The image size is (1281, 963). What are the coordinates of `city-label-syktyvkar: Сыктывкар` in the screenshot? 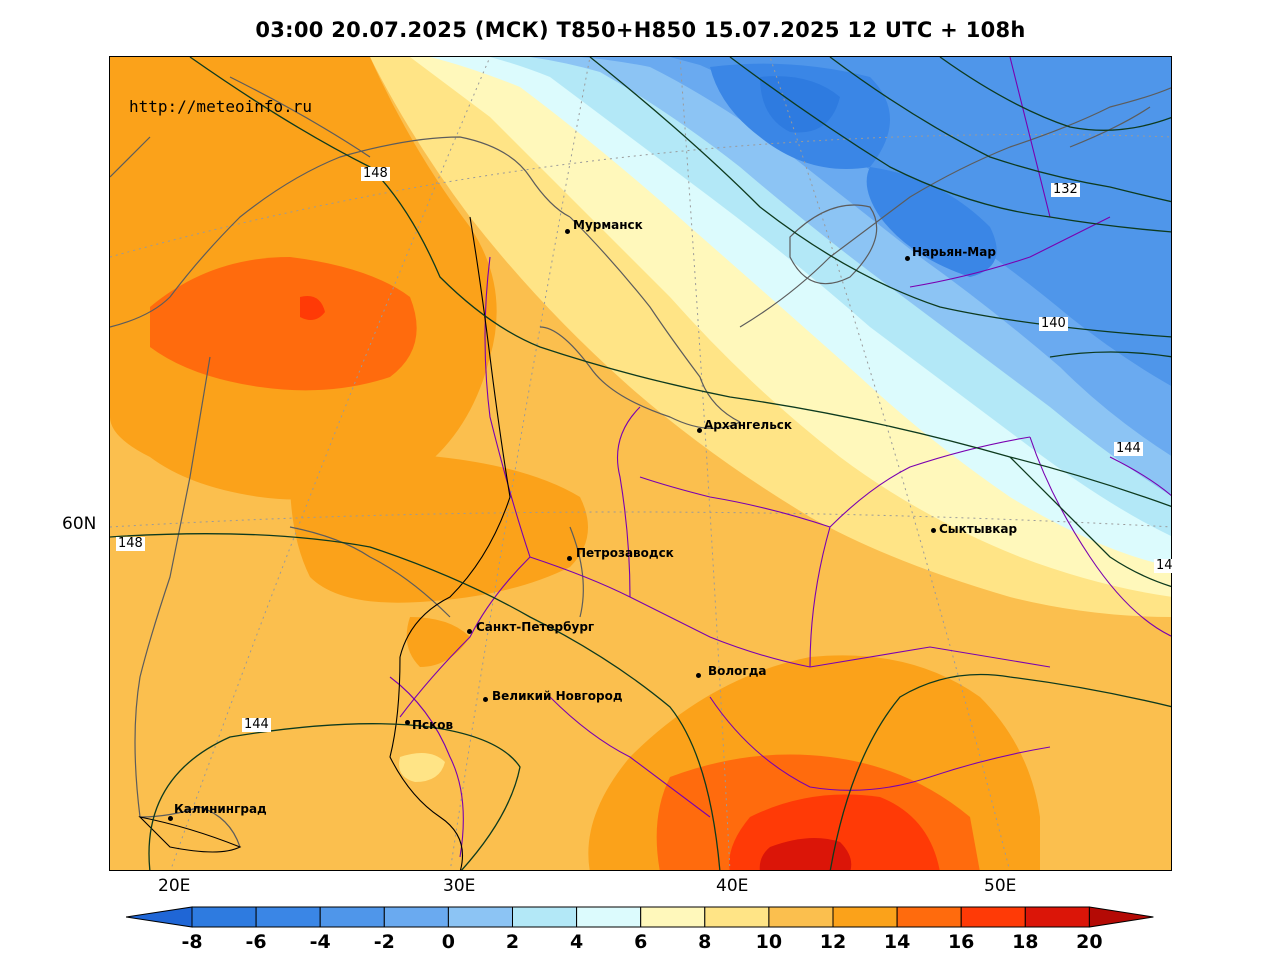 It's located at (978, 529).